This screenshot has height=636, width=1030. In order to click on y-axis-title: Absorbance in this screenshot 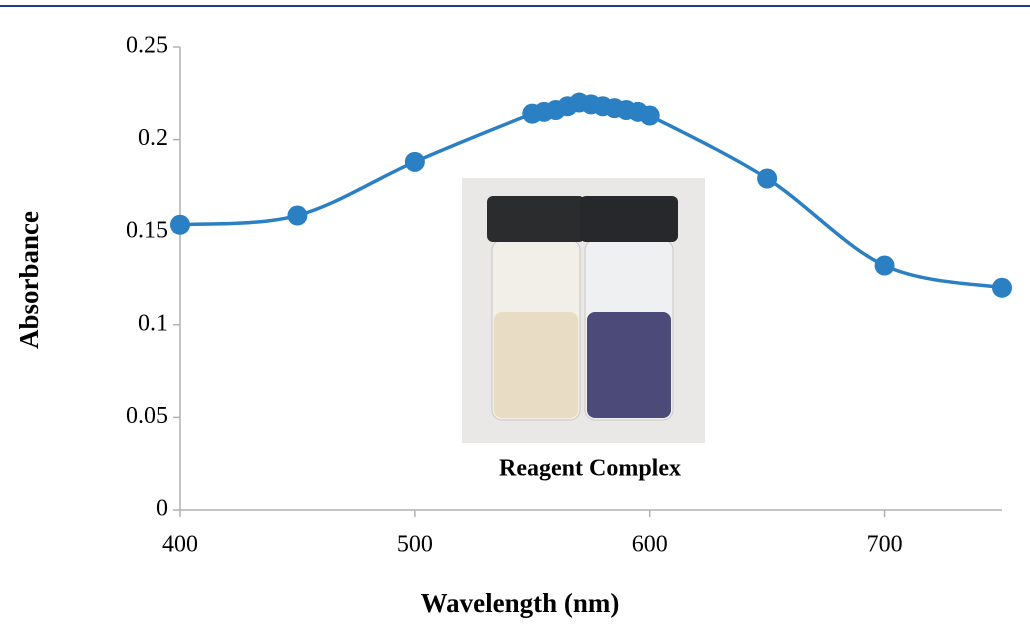, I will do `click(29, 280)`.